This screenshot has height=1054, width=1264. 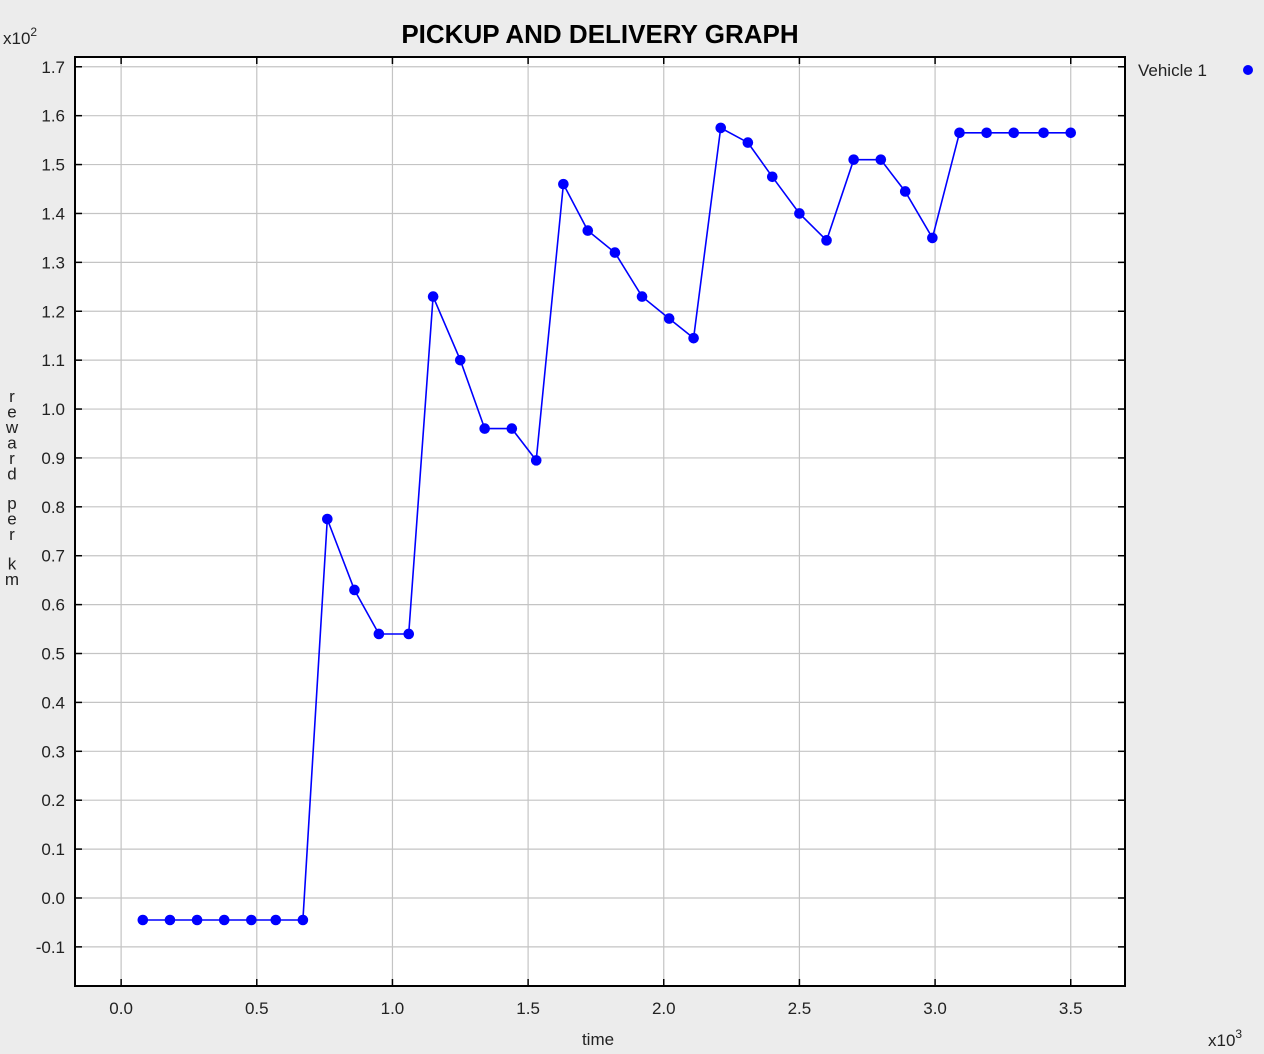 What do you see at coordinates (53, 751) in the screenshot?
I see `y-tick-label: 0.3` at bounding box center [53, 751].